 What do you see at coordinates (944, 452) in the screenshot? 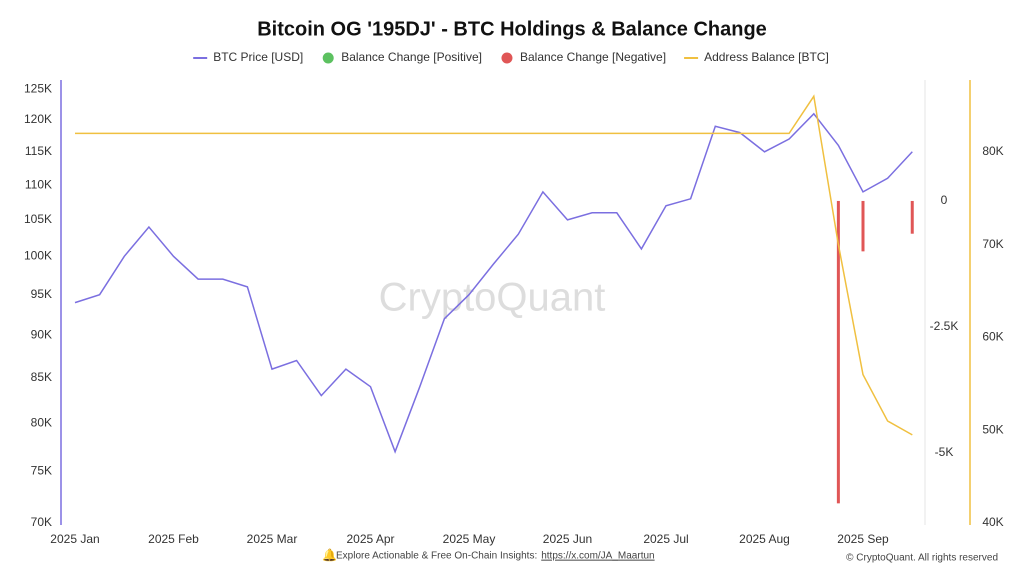
I see `y2-tick-label: -5K` at bounding box center [944, 452].